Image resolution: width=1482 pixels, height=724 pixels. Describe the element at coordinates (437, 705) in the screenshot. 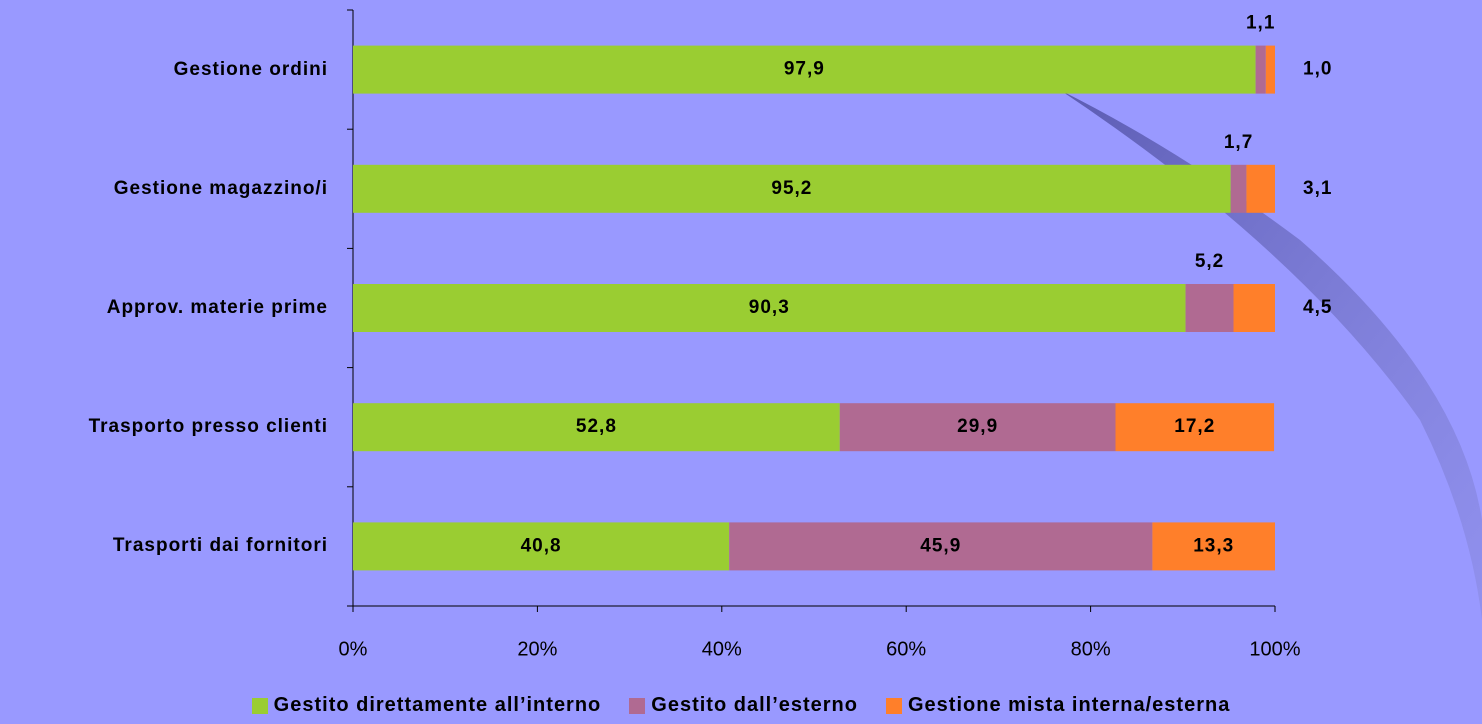

I see `legend-label: Gestito direttamente all’interno` at that location.